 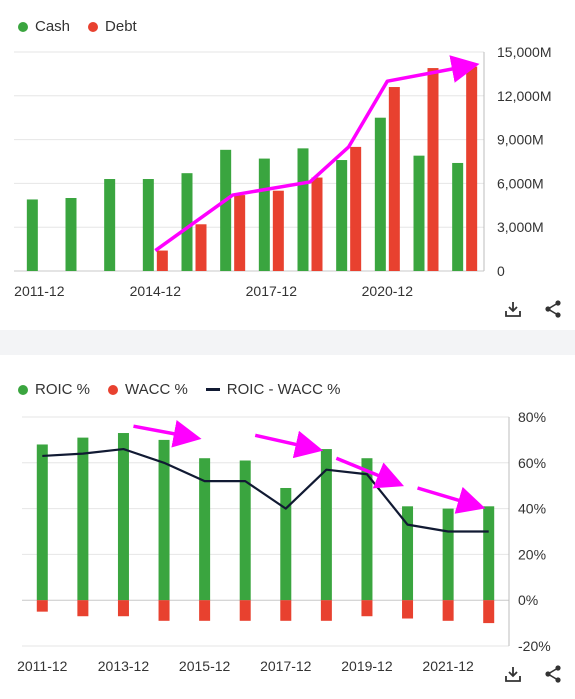 What do you see at coordinates (156, 389) in the screenshot?
I see `legend-label-wacc: WACC %` at bounding box center [156, 389].